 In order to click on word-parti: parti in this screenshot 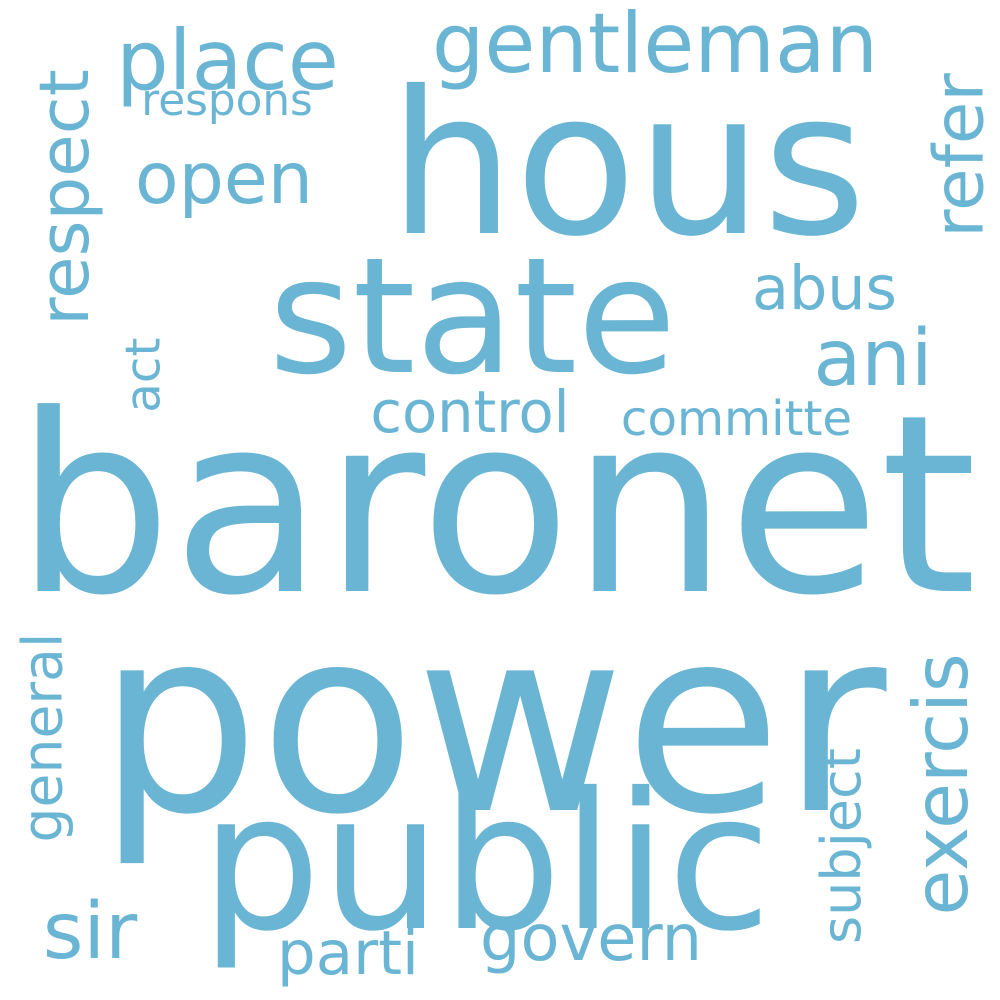, I will do `click(348, 954)`.